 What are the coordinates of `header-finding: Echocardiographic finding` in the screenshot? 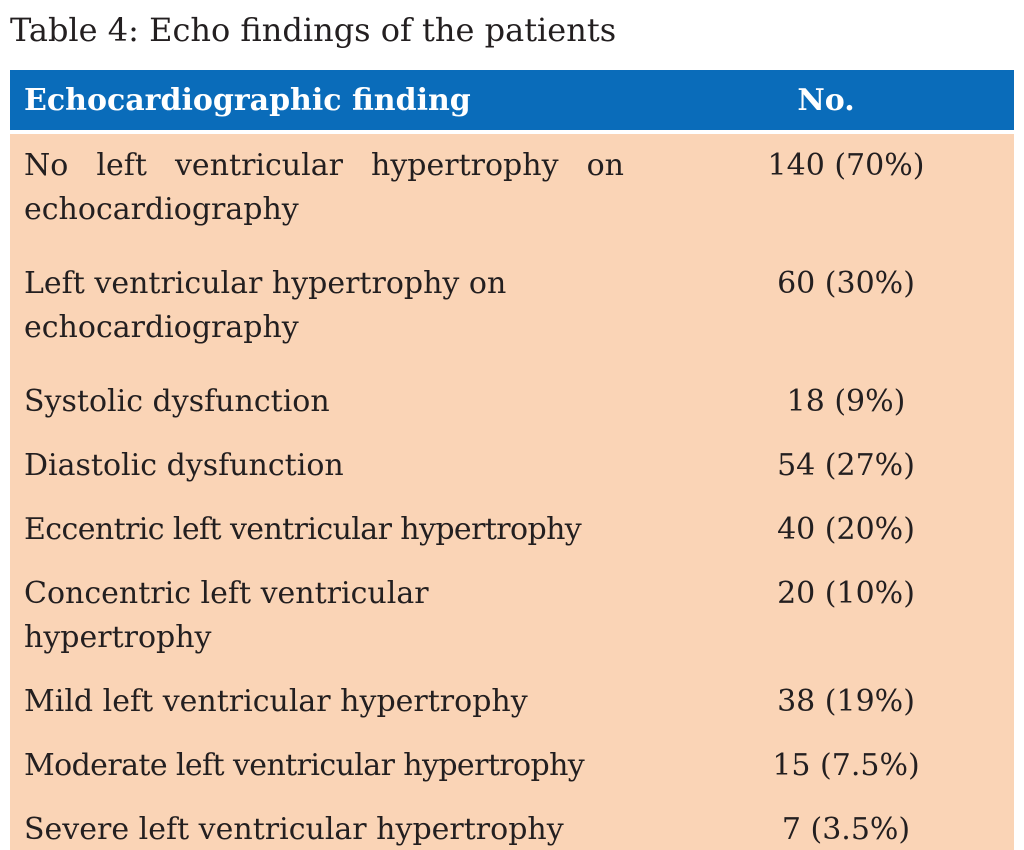 It's located at (324, 102).